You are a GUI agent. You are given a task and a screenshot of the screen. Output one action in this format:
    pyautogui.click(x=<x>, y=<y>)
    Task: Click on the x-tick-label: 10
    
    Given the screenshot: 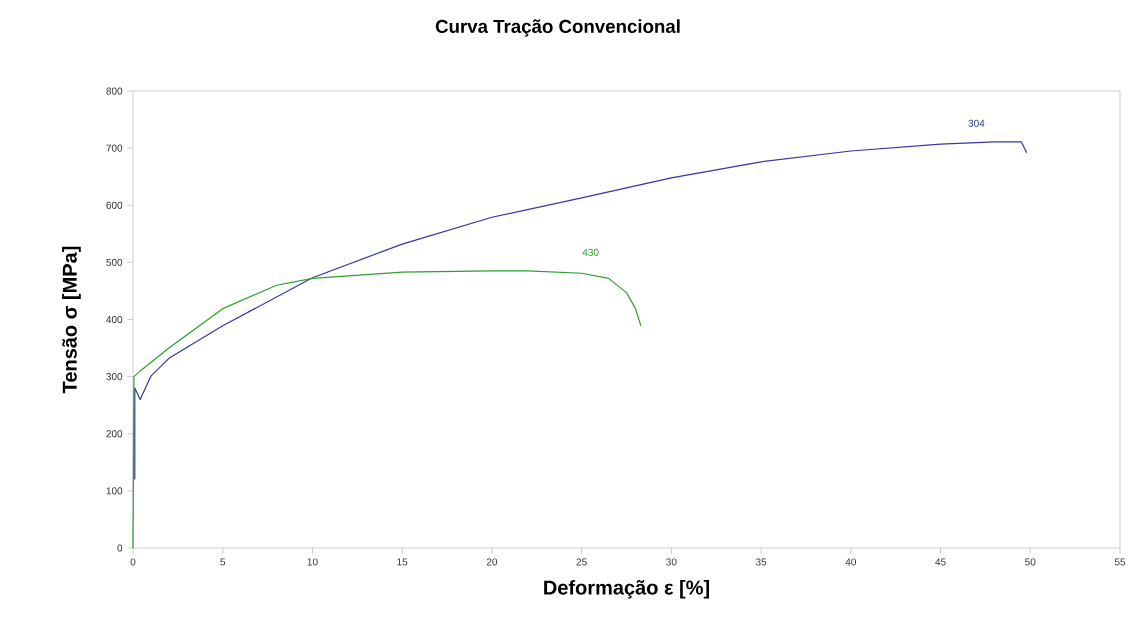 What is the action you would take?
    pyautogui.click(x=312, y=562)
    